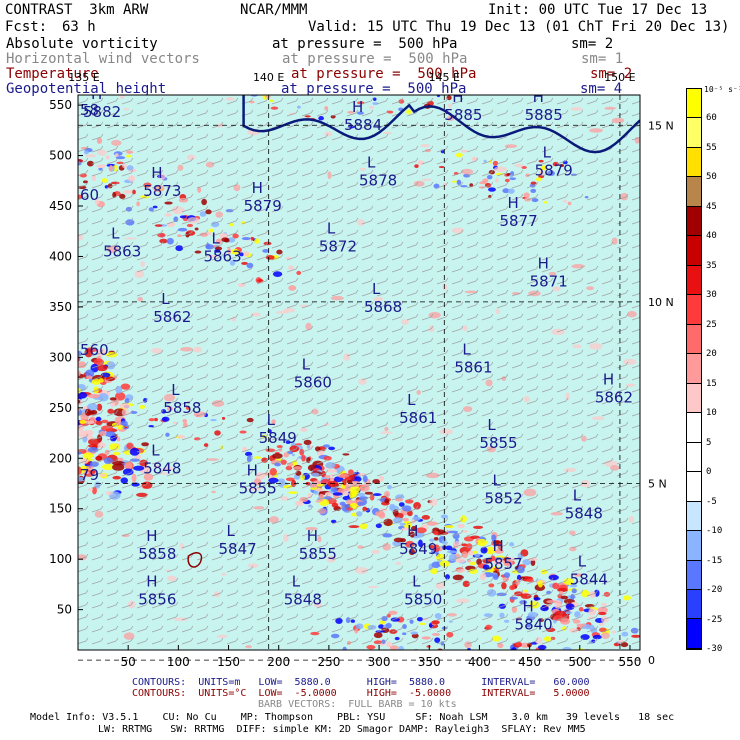  I want to click on x-tick-label: 200, so click(278, 662).